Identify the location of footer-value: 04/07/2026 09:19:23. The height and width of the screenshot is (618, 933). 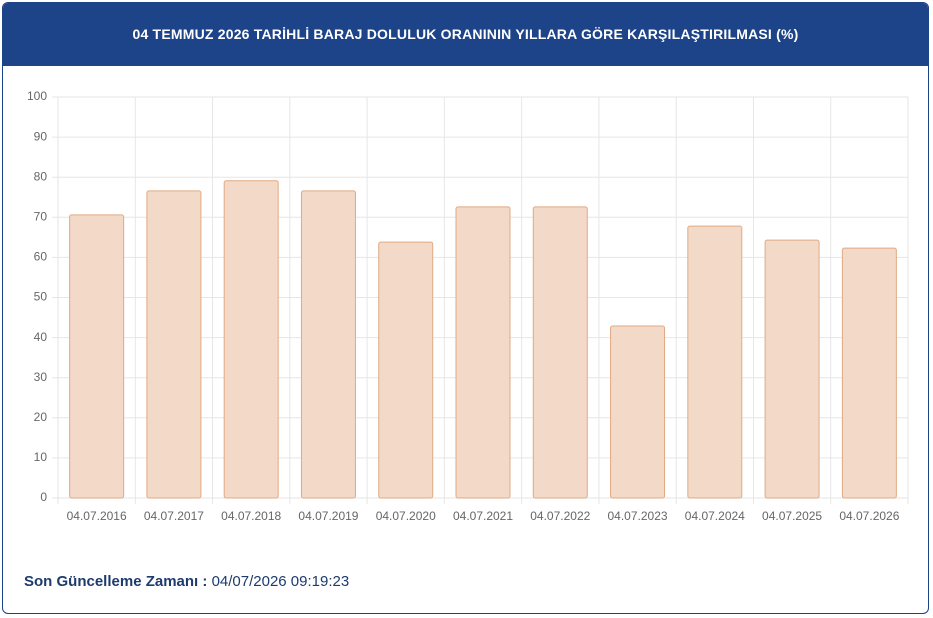
(280, 581).